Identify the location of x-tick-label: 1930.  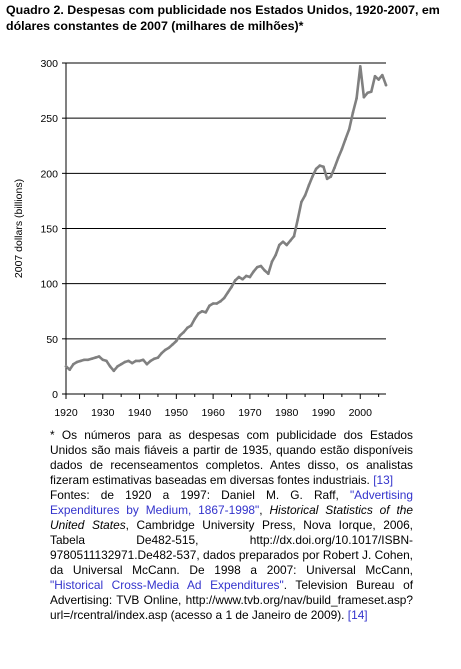
(103, 413).